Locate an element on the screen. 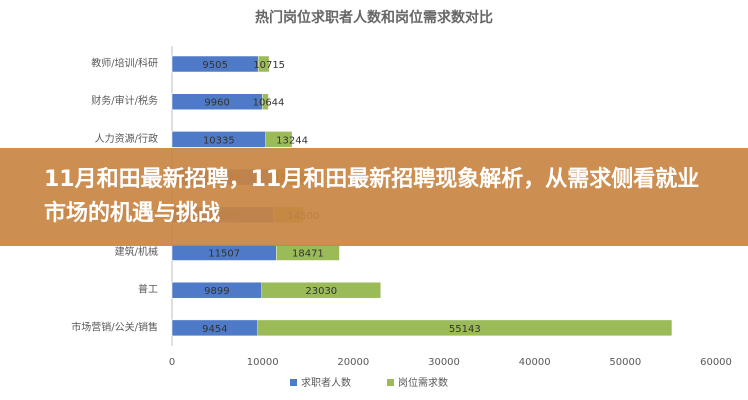 Image resolution: width=748 pixels, height=400 pixels. banner-title: 11月和田最新招聘，11月和田最新招聘现象解析，从需求侧看就业市场的机遇与挑战 is located at coordinates (372, 196).